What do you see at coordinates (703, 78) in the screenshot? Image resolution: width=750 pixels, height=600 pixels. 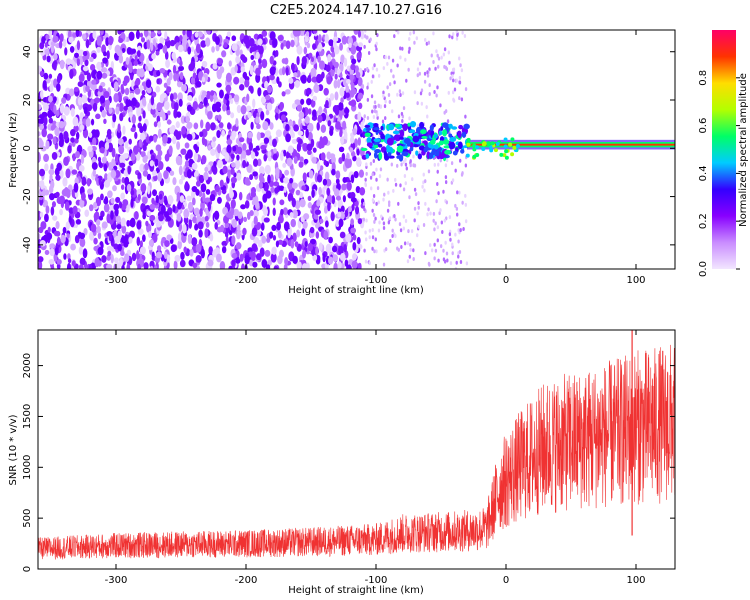 I see `colorbar-tick-label: 0.8` at bounding box center [703, 78].